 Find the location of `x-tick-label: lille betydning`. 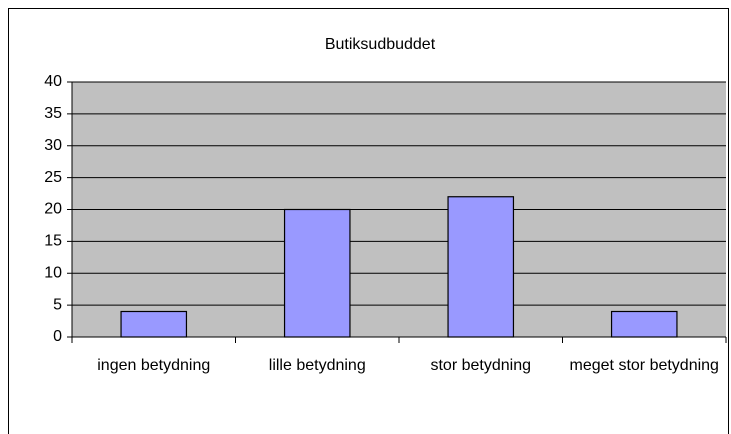

x-tick-label: lille betydning is located at coordinates (317, 365).